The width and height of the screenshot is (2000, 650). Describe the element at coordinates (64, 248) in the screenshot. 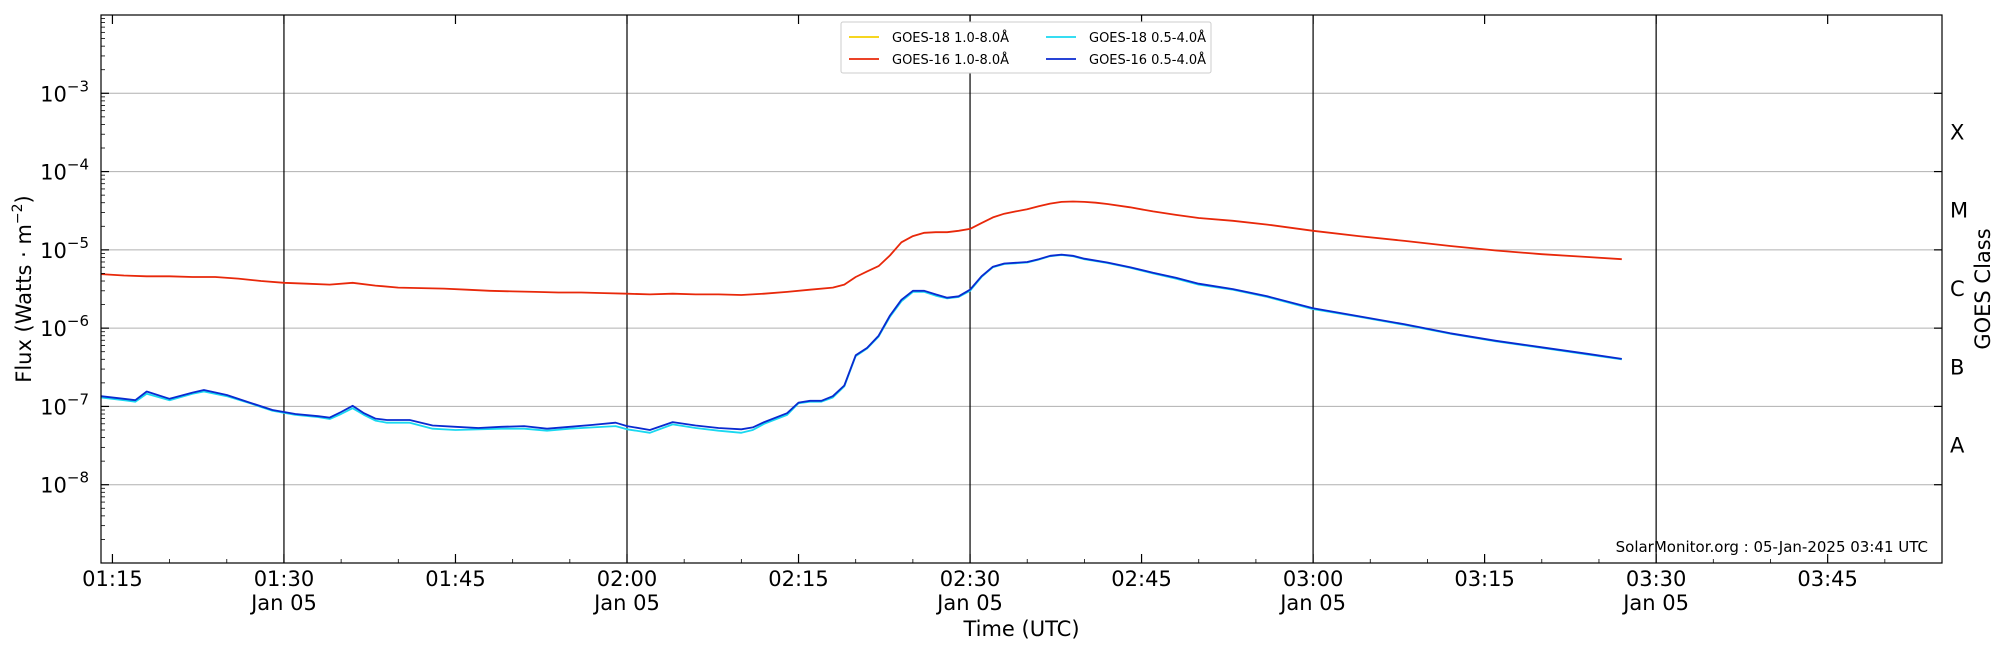

I see `y-tick-label: 10⁻⁵` at that location.